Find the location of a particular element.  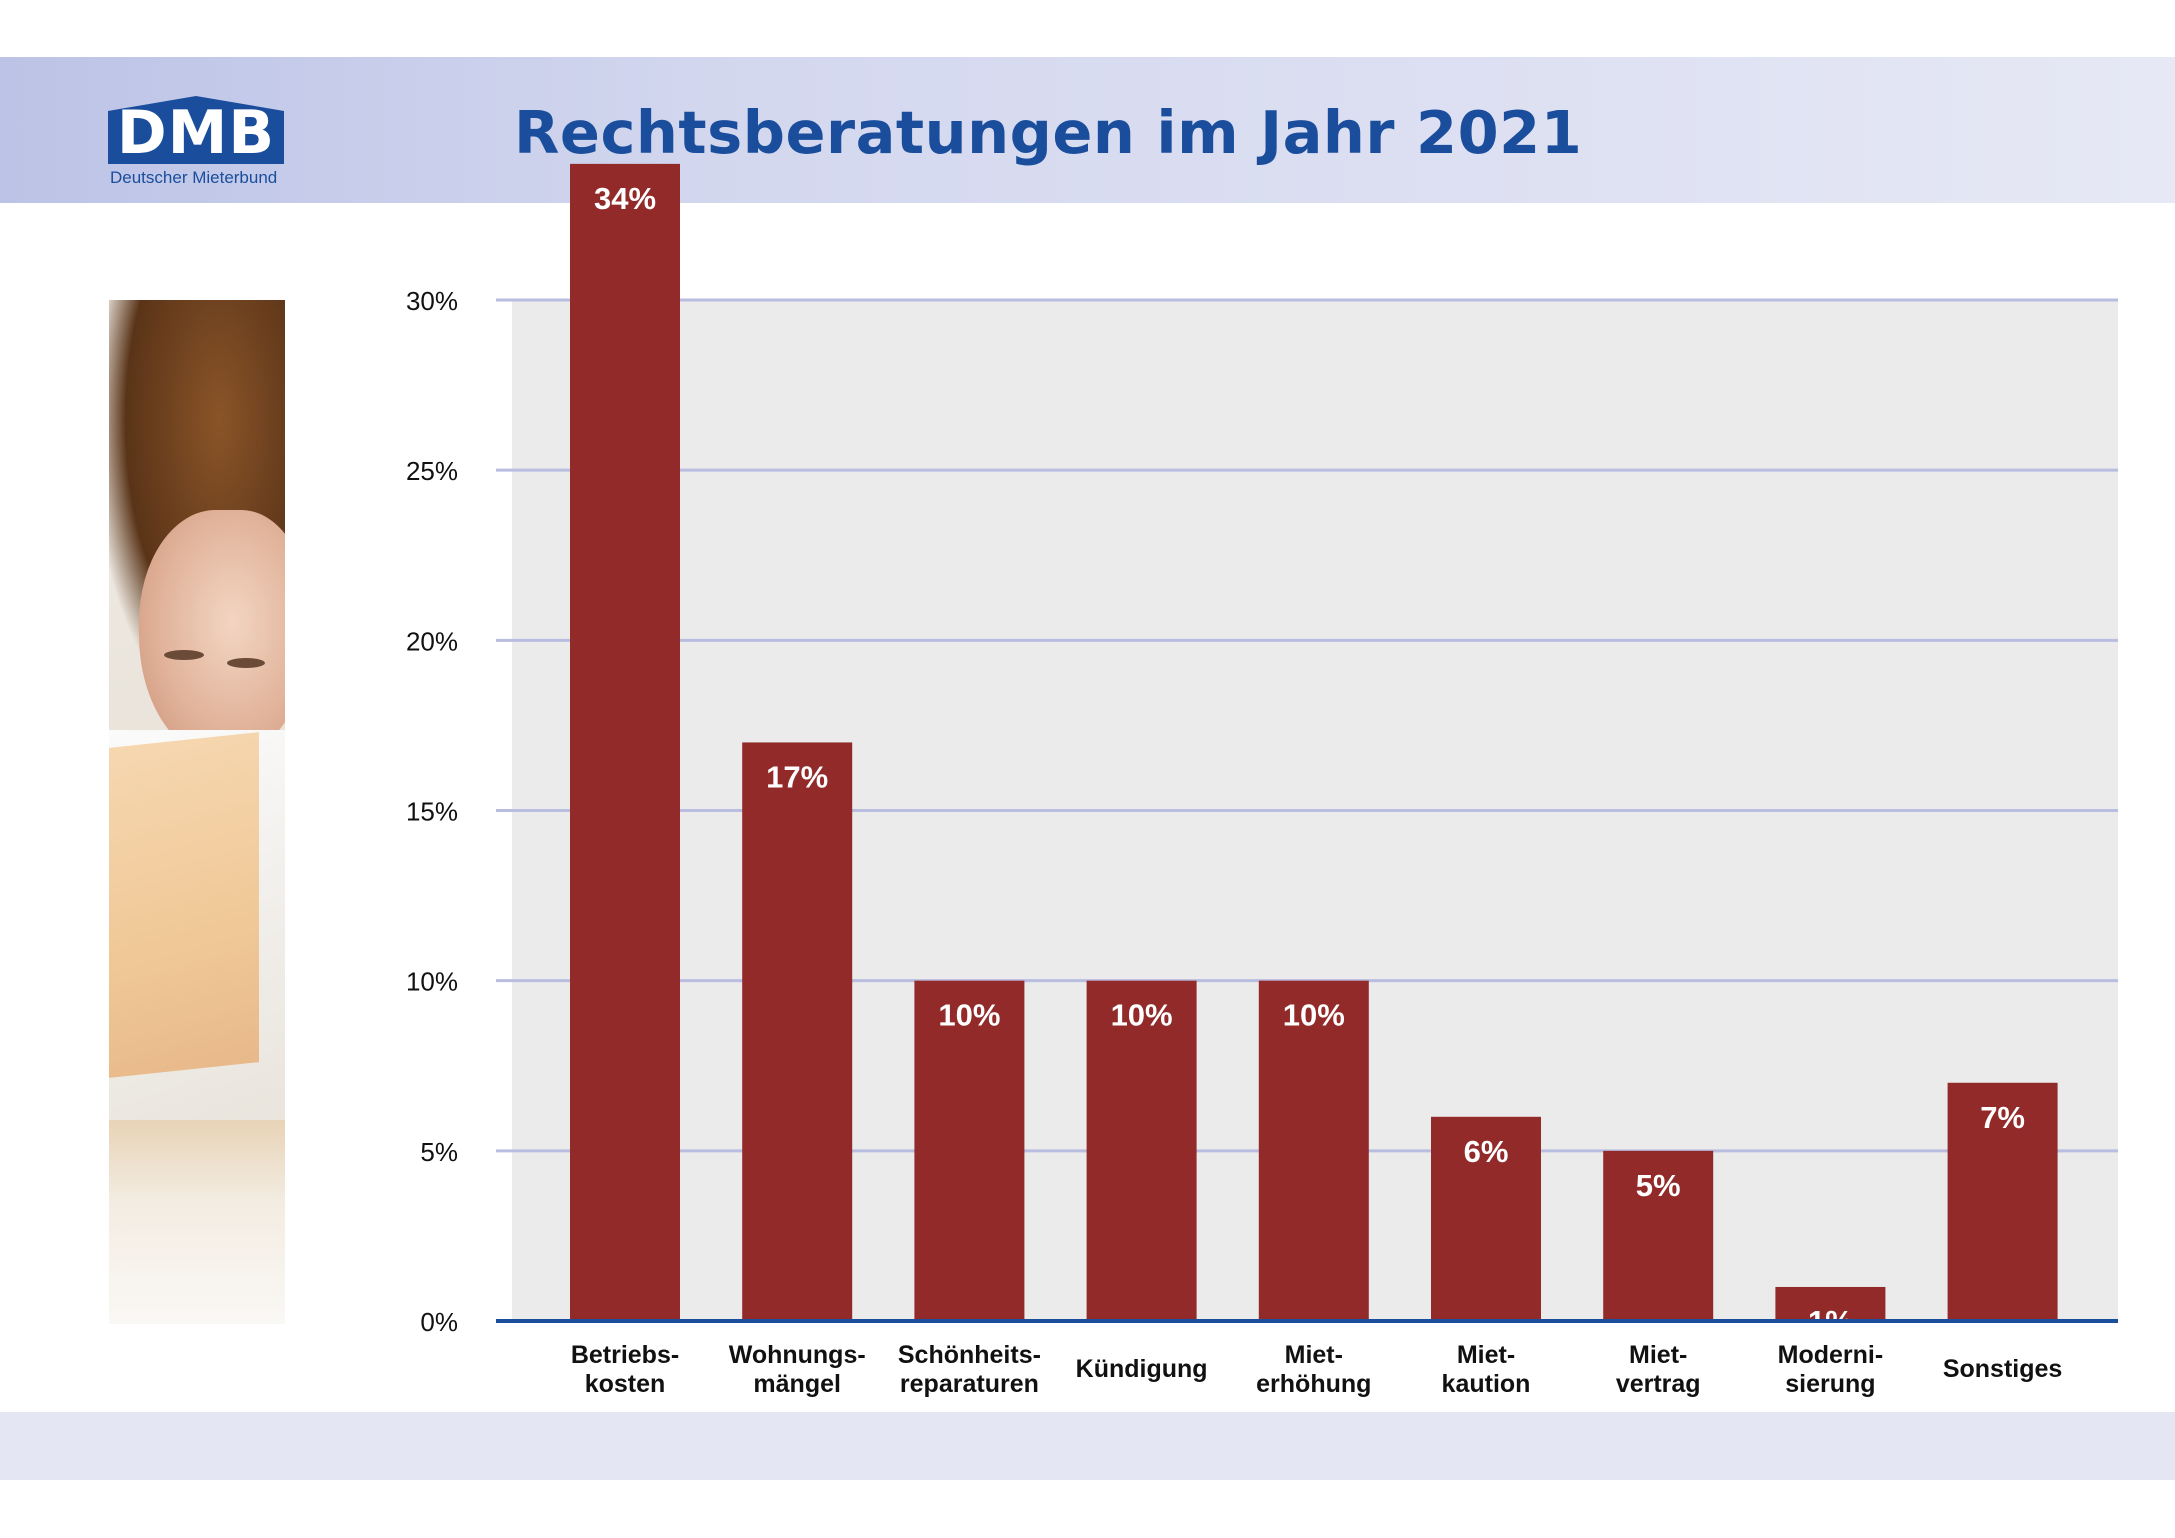

x-category-label: Betriebs- is located at coordinates (625, 1355).